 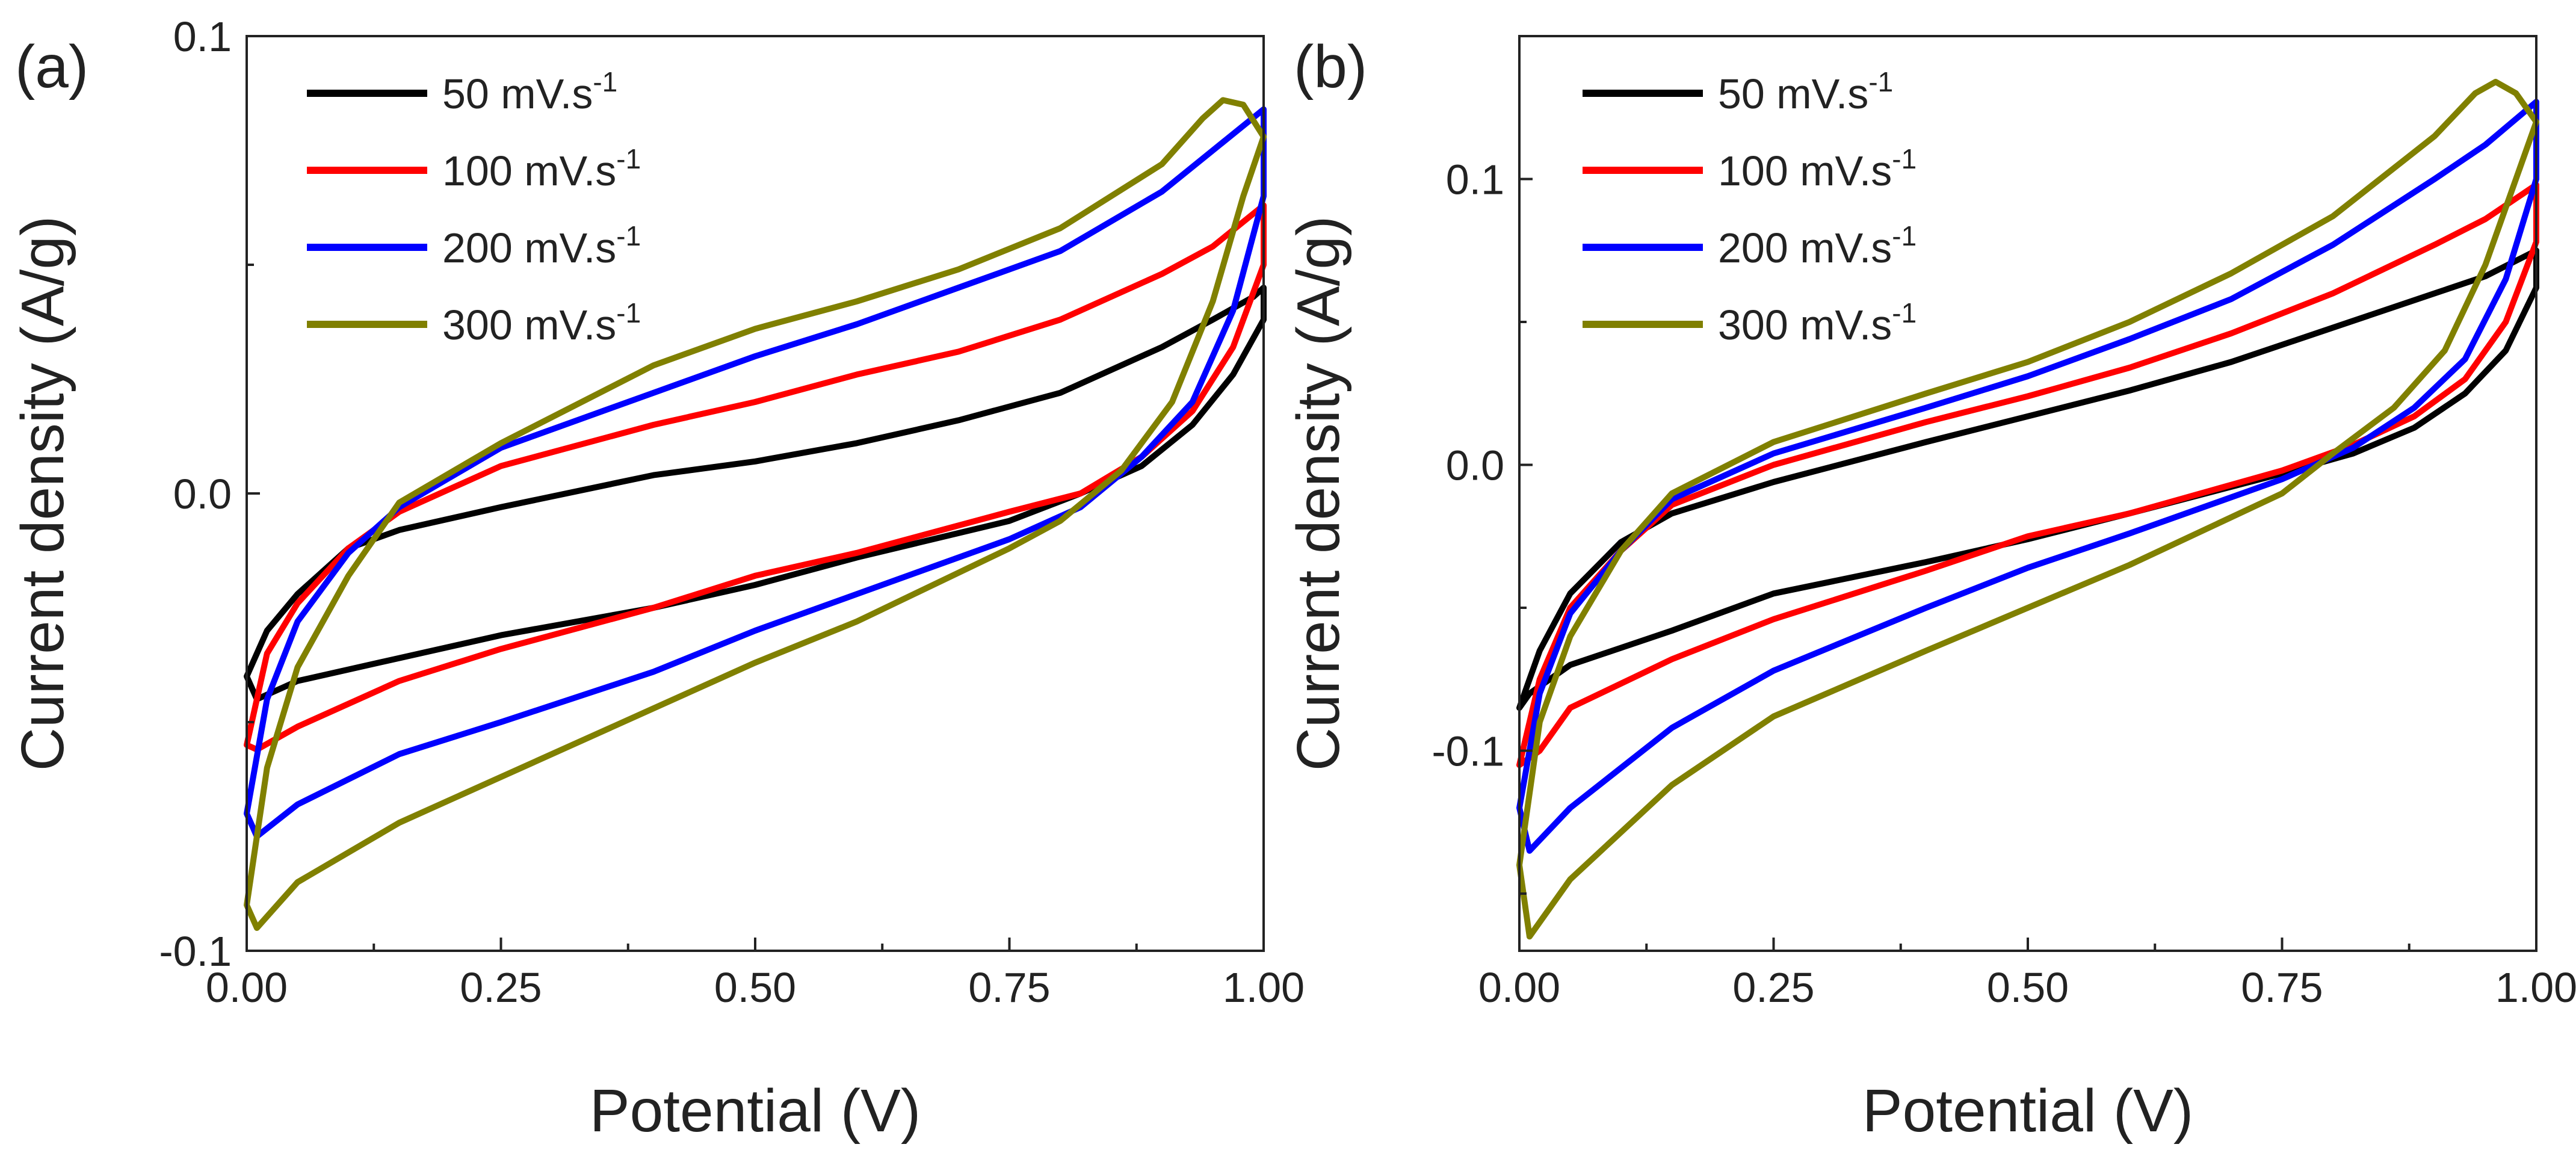 I want to click on panel-label: (a), so click(x=51, y=66).